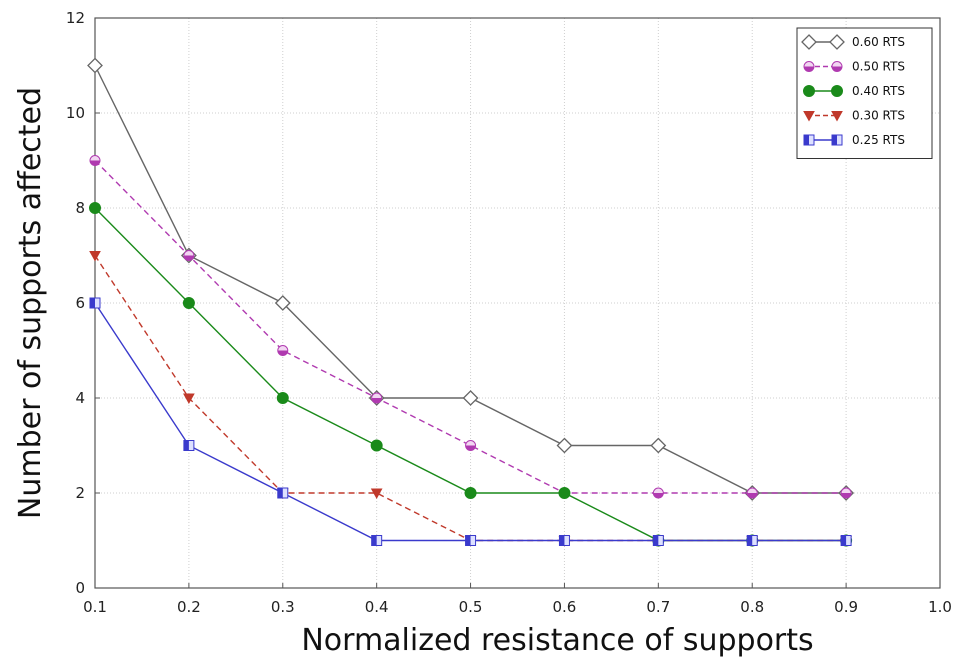 This screenshot has height=660, width=955. What do you see at coordinates (189, 607) in the screenshot?
I see `x-tick-label: 0.2` at bounding box center [189, 607].